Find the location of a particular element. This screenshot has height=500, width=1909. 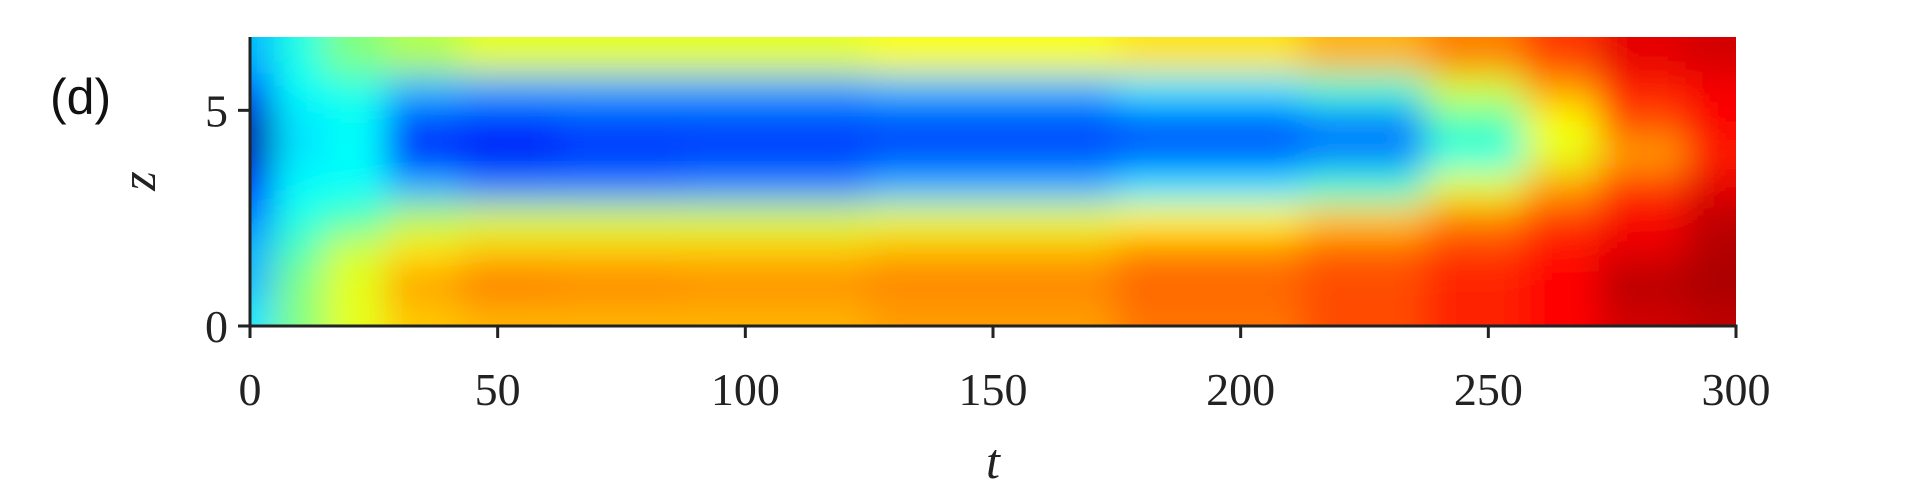

panel-label: (d) is located at coordinates (80, 97).